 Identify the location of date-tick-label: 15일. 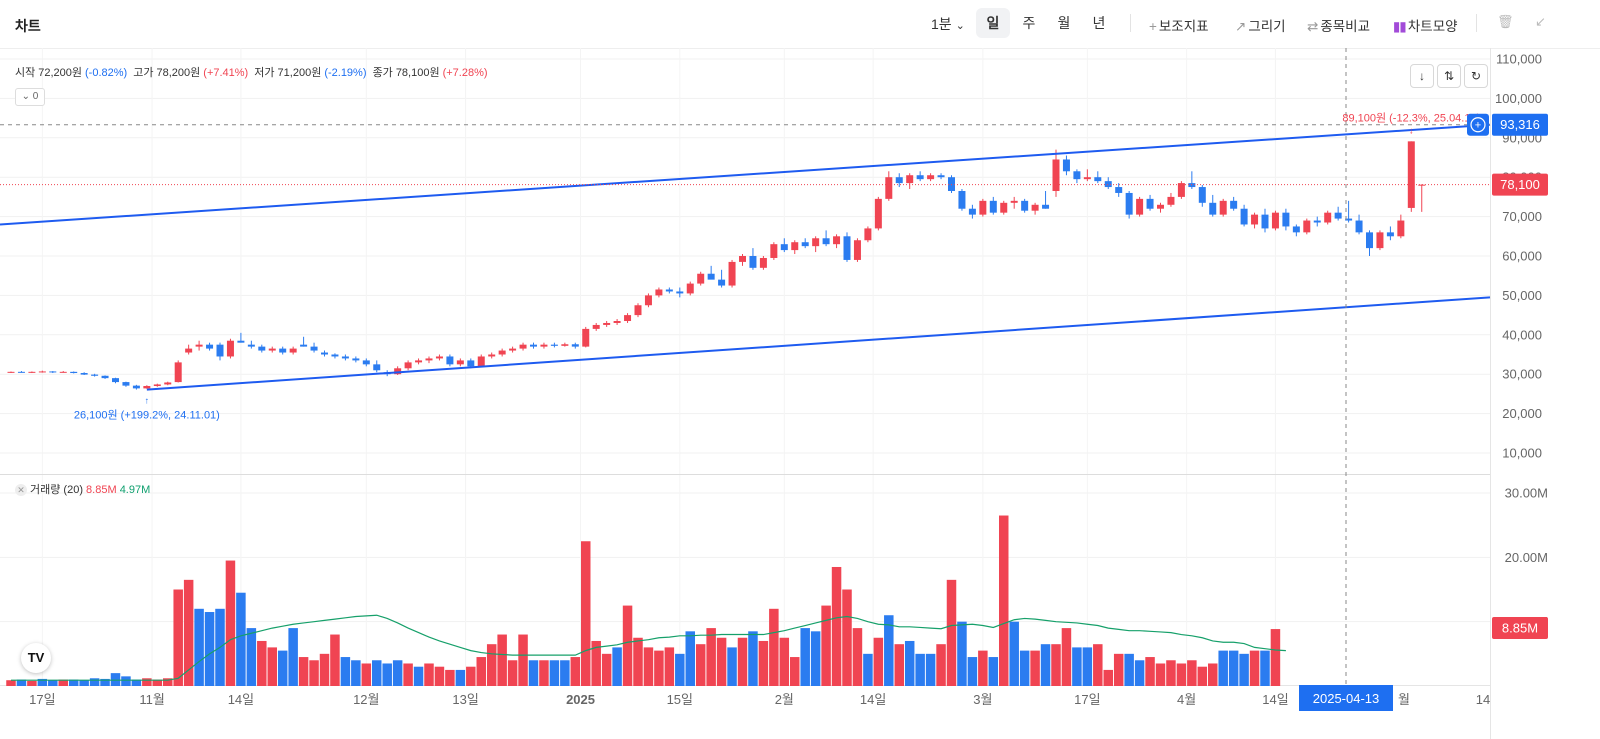
(680, 699).